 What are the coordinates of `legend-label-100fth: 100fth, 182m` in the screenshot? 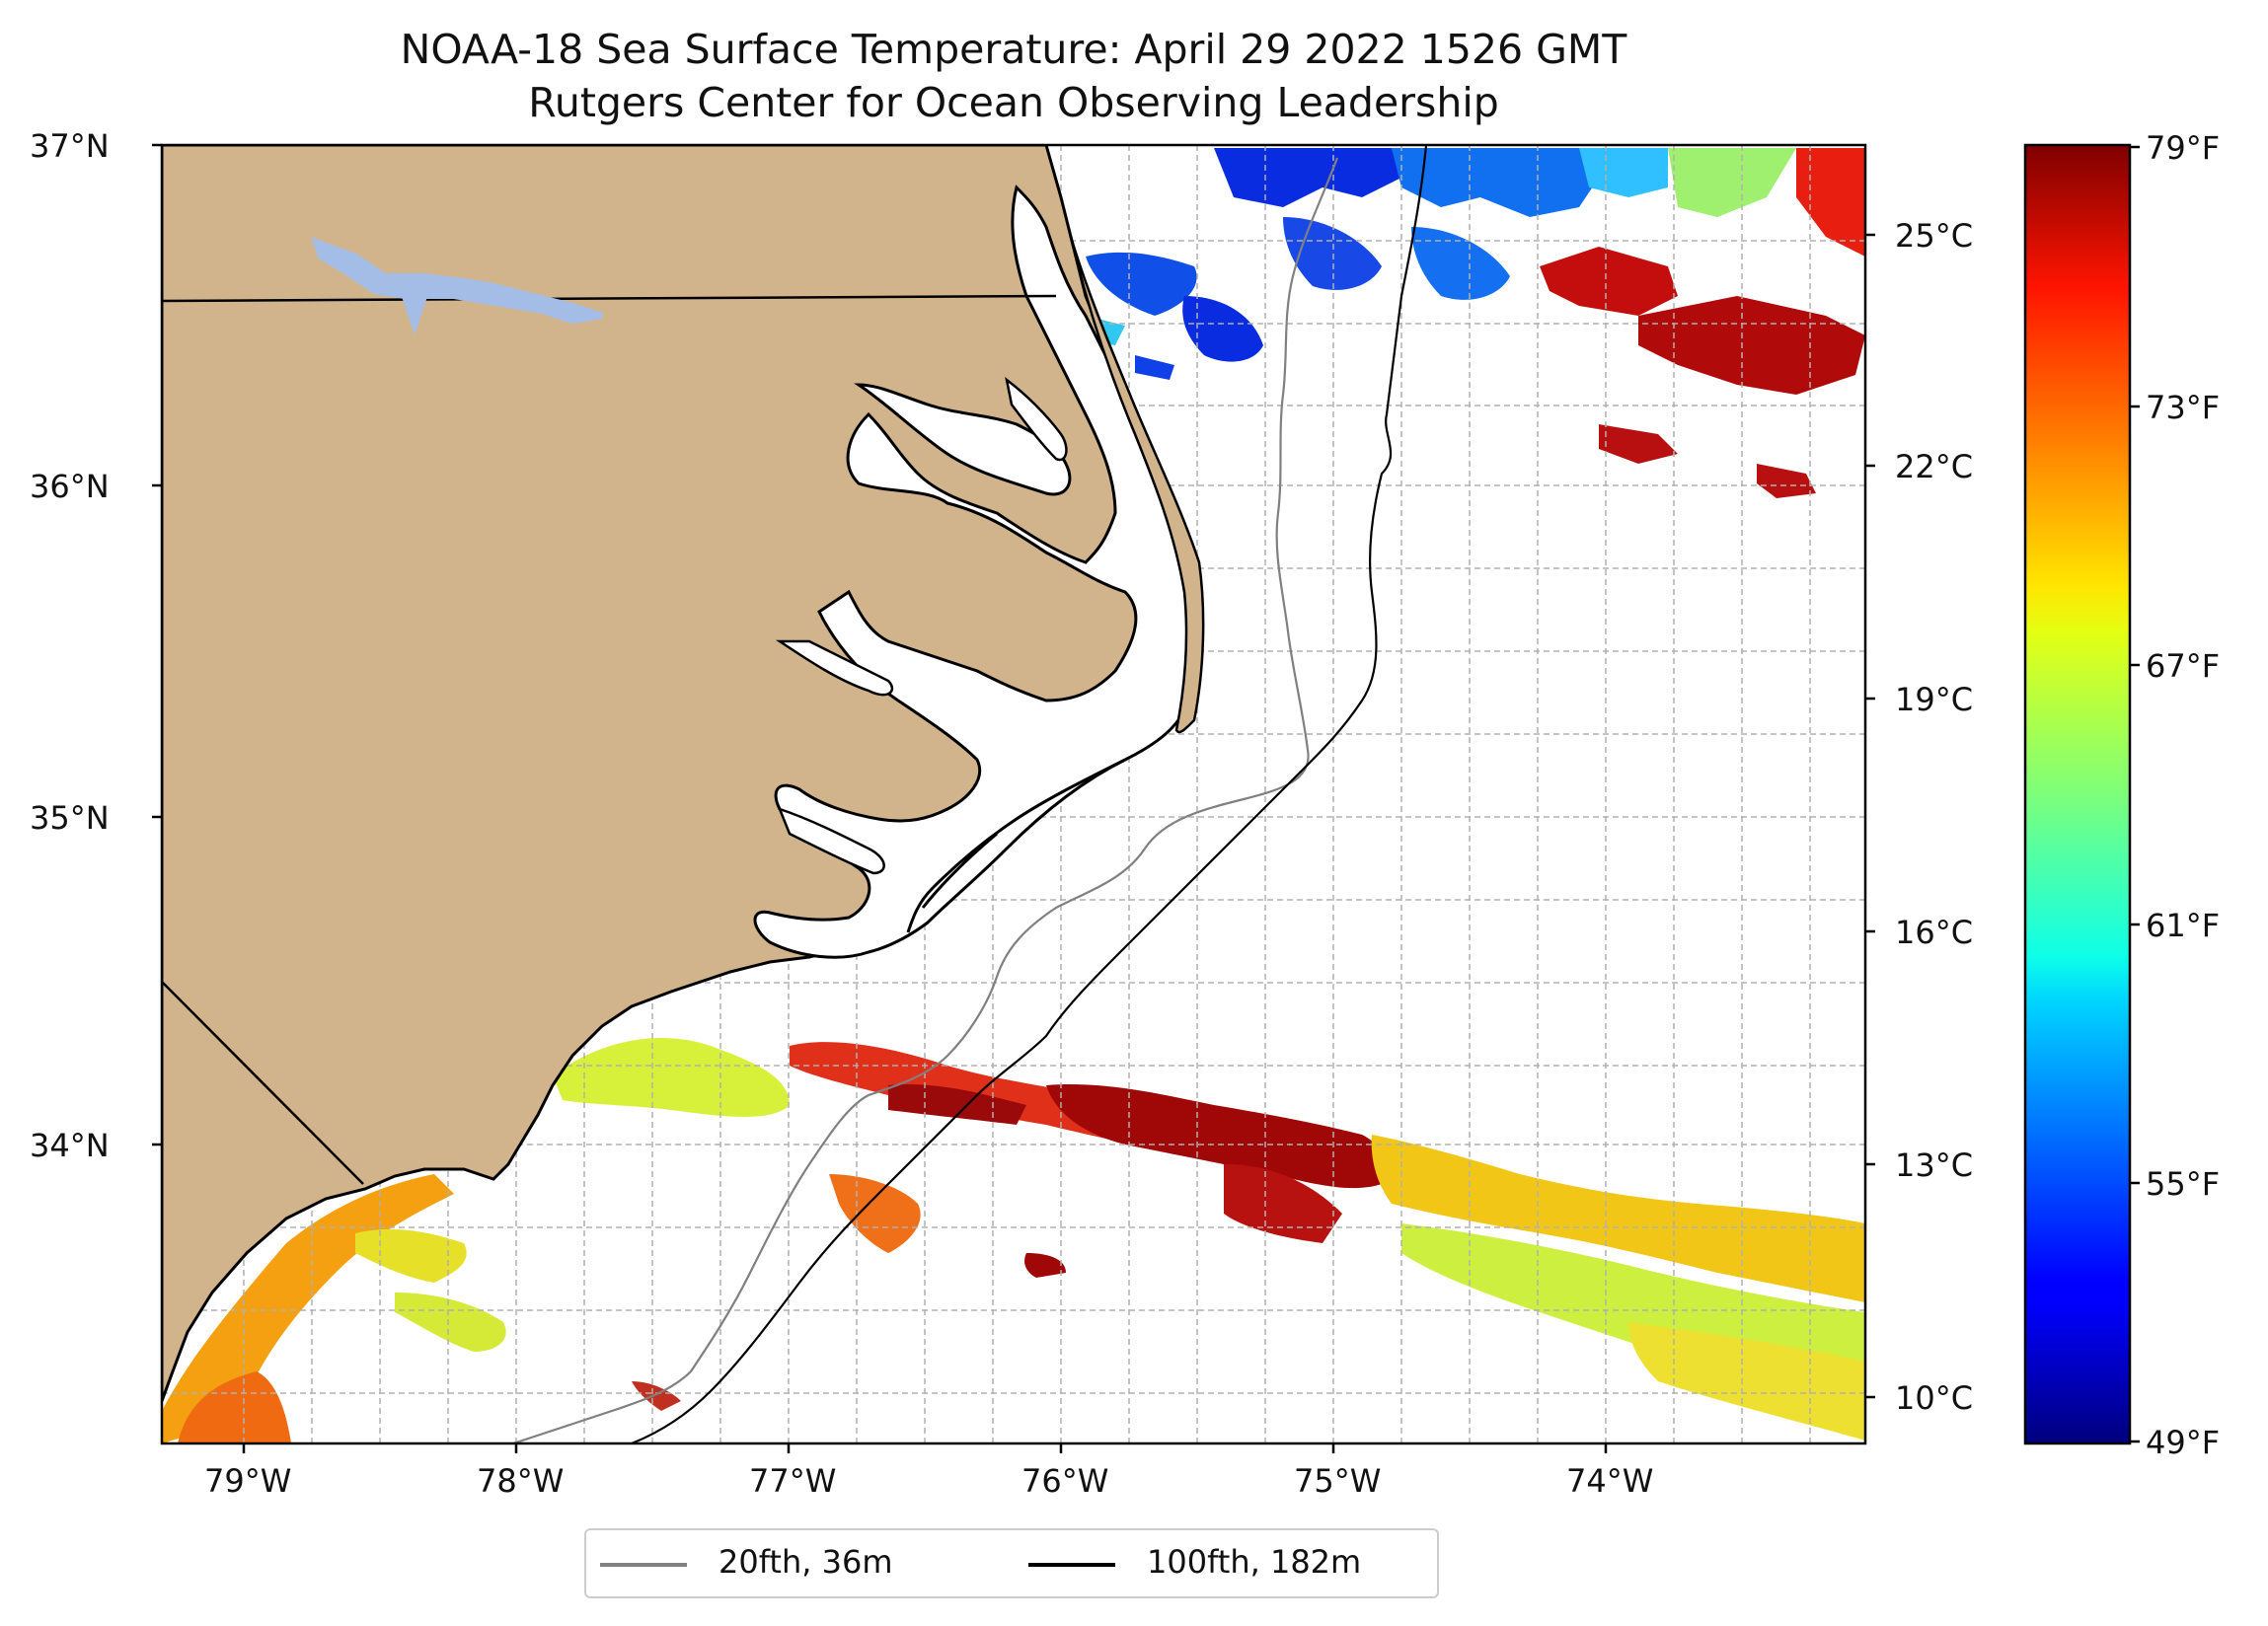 It's located at (1254, 1562).